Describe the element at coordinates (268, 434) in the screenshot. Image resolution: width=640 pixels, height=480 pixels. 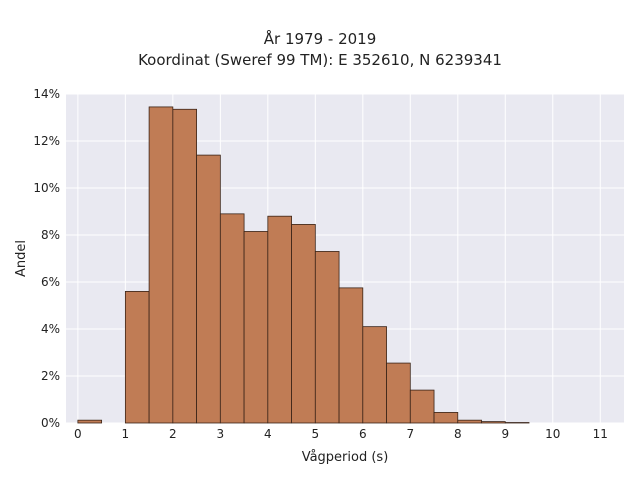
I see `x-tick-label: 4` at that location.